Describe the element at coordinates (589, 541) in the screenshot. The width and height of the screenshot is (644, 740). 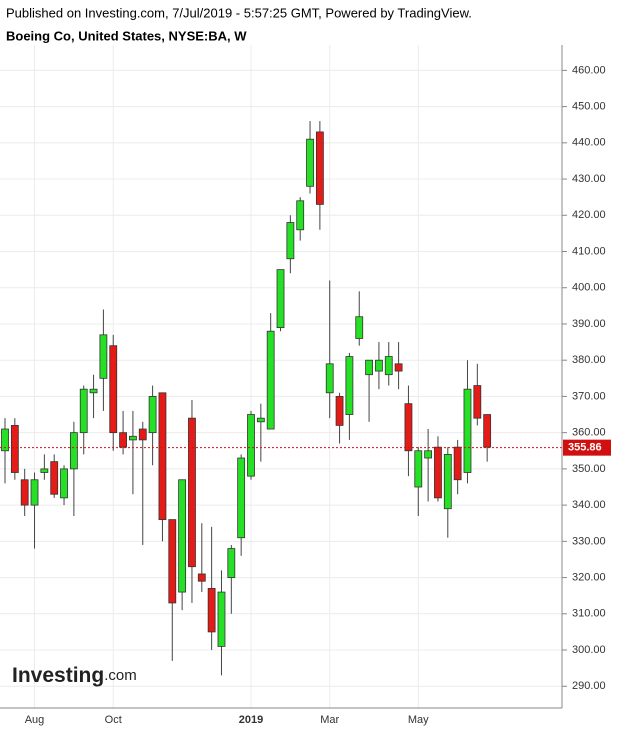
I see `y-tick-label: 330.00` at that location.